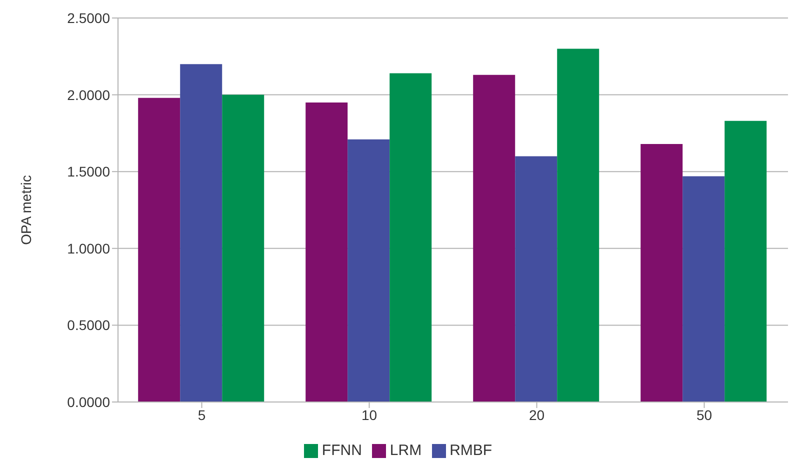 This screenshot has height=472, width=806. I want to click on y-tick-label: 1.0000, so click(88, 248).